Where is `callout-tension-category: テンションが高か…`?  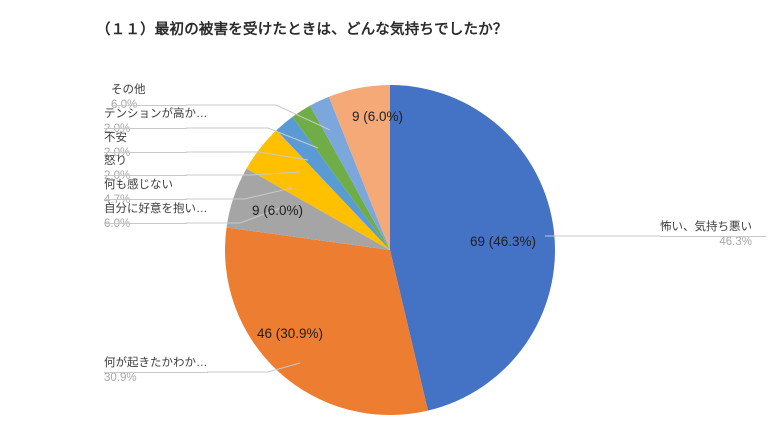 callout-tension-category: テンションが高か… is located at coordinates (156, 114).